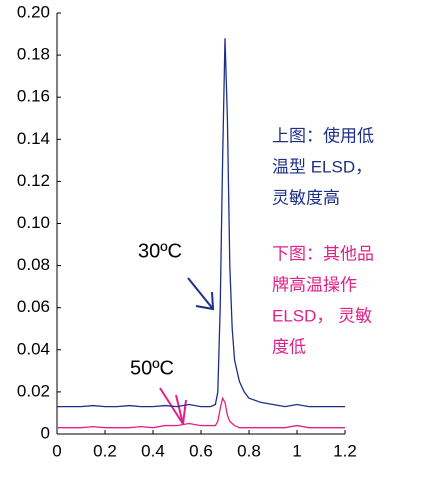 The image size is (430, 479). I want to click on y-tick-label: 0.02, so click(33, 390).